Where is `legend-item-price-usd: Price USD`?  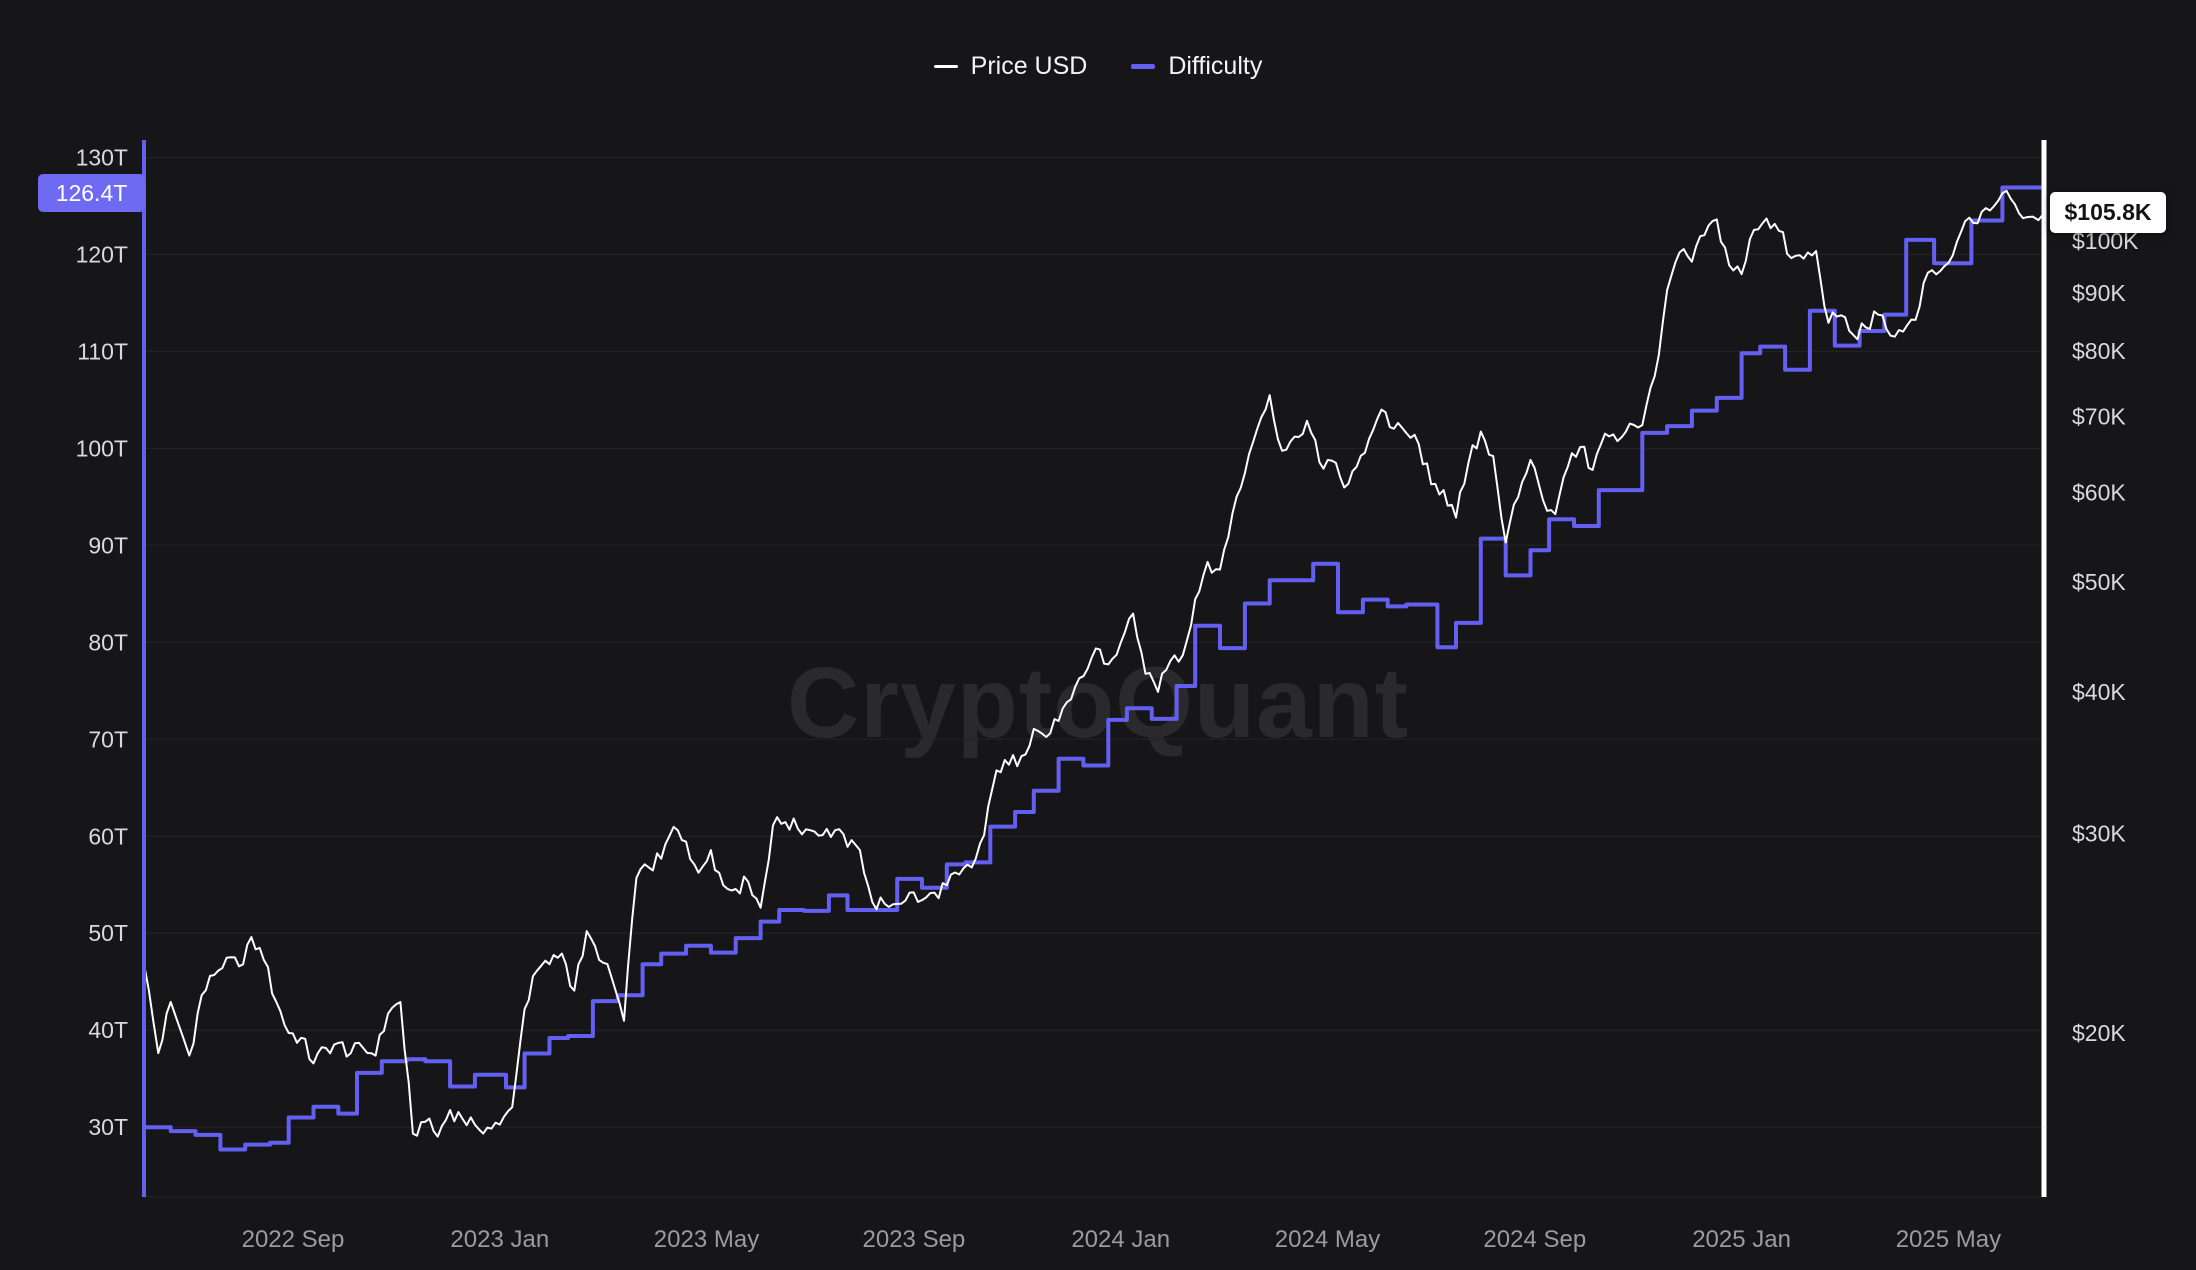 legend-item-price-usd: Price USD is located at coordinates (1010, 66).